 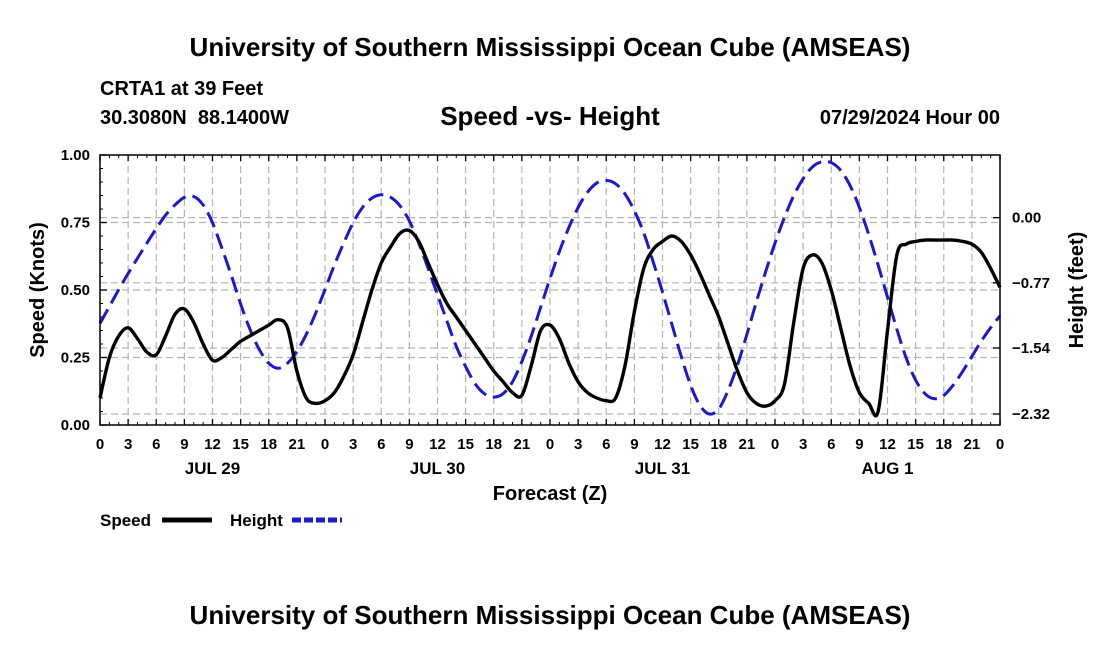 I want to click on legend-speed-label: Speed, so click(x=125, y=520).